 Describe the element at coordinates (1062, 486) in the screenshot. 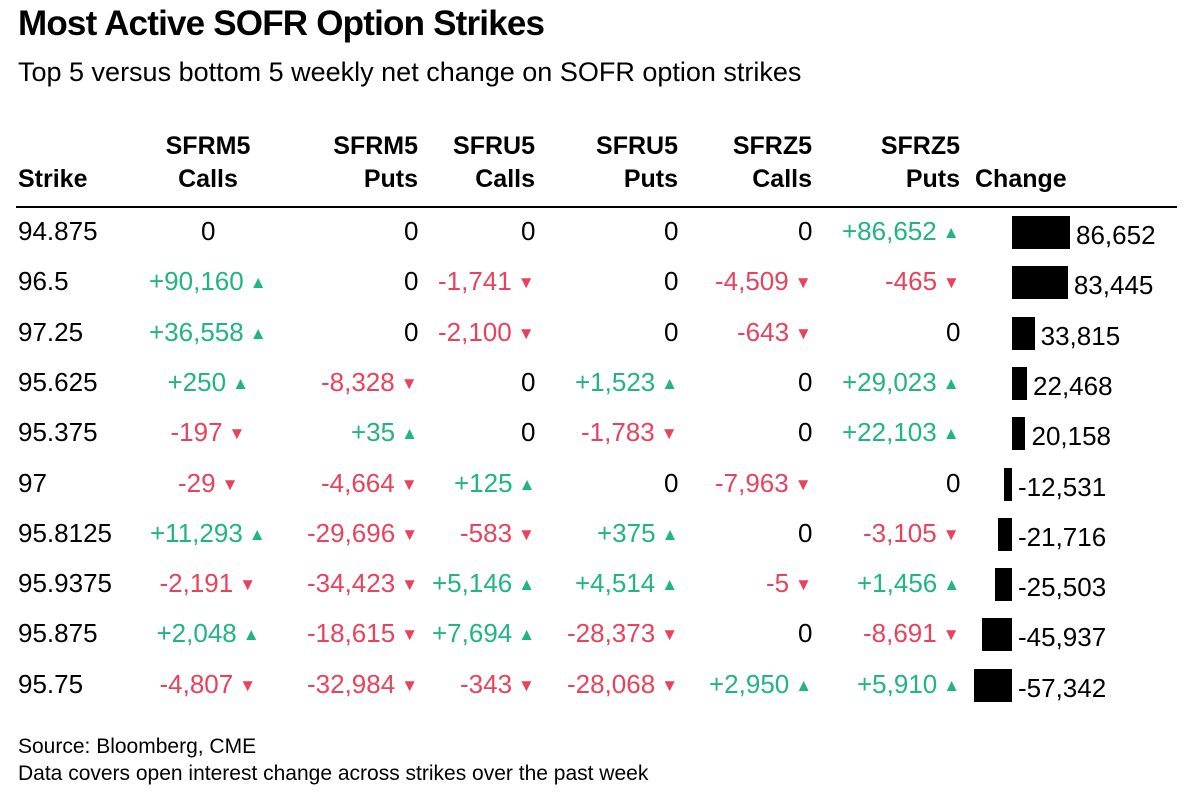

I see `change-label: -12,531` at that location.